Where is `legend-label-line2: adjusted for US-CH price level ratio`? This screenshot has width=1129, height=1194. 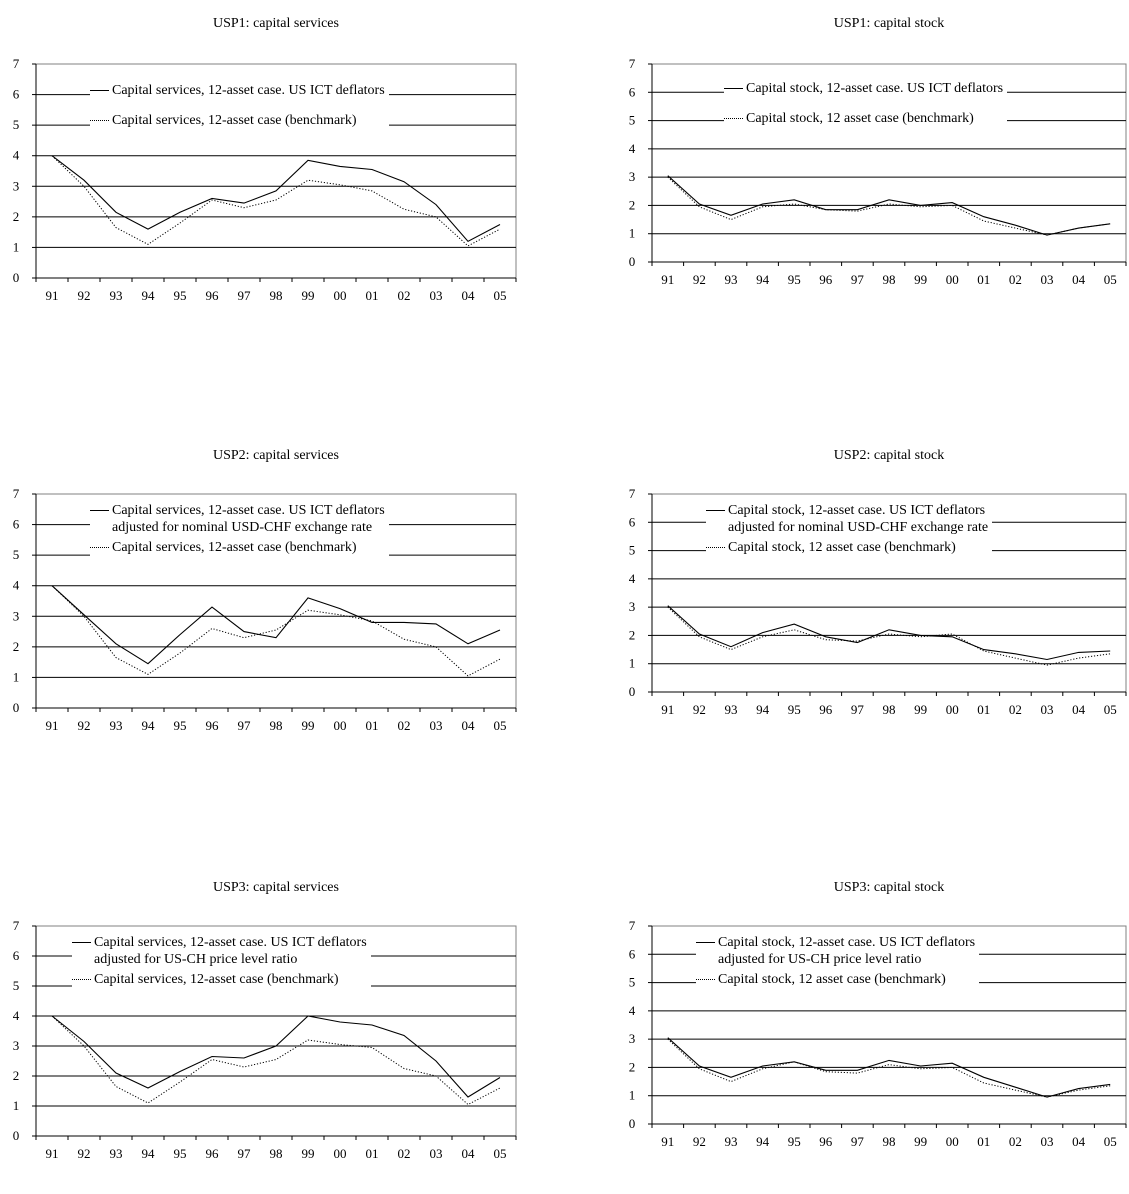 legend-label-line2: adjusted for US-CH price level ratio is located at coordinates (230, 959).